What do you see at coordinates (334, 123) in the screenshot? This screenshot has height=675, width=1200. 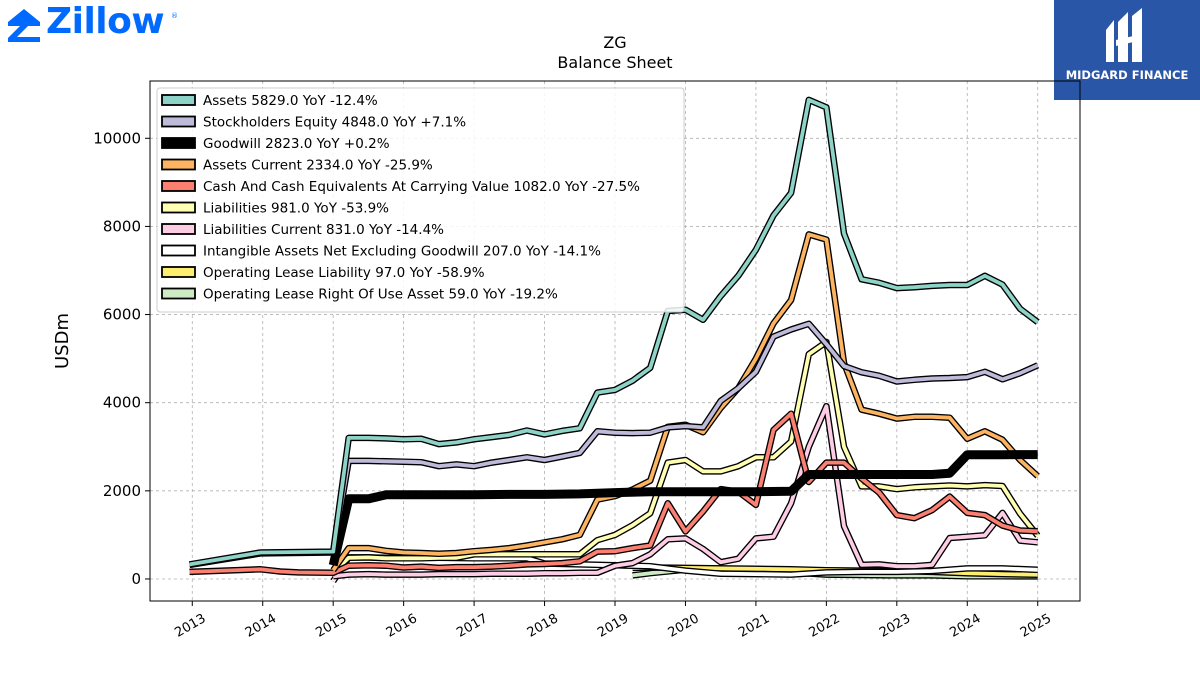 I see `legend-label: Stockholders Equity 4848.0 YoY +7.1%` at bounding box center [334, 123].